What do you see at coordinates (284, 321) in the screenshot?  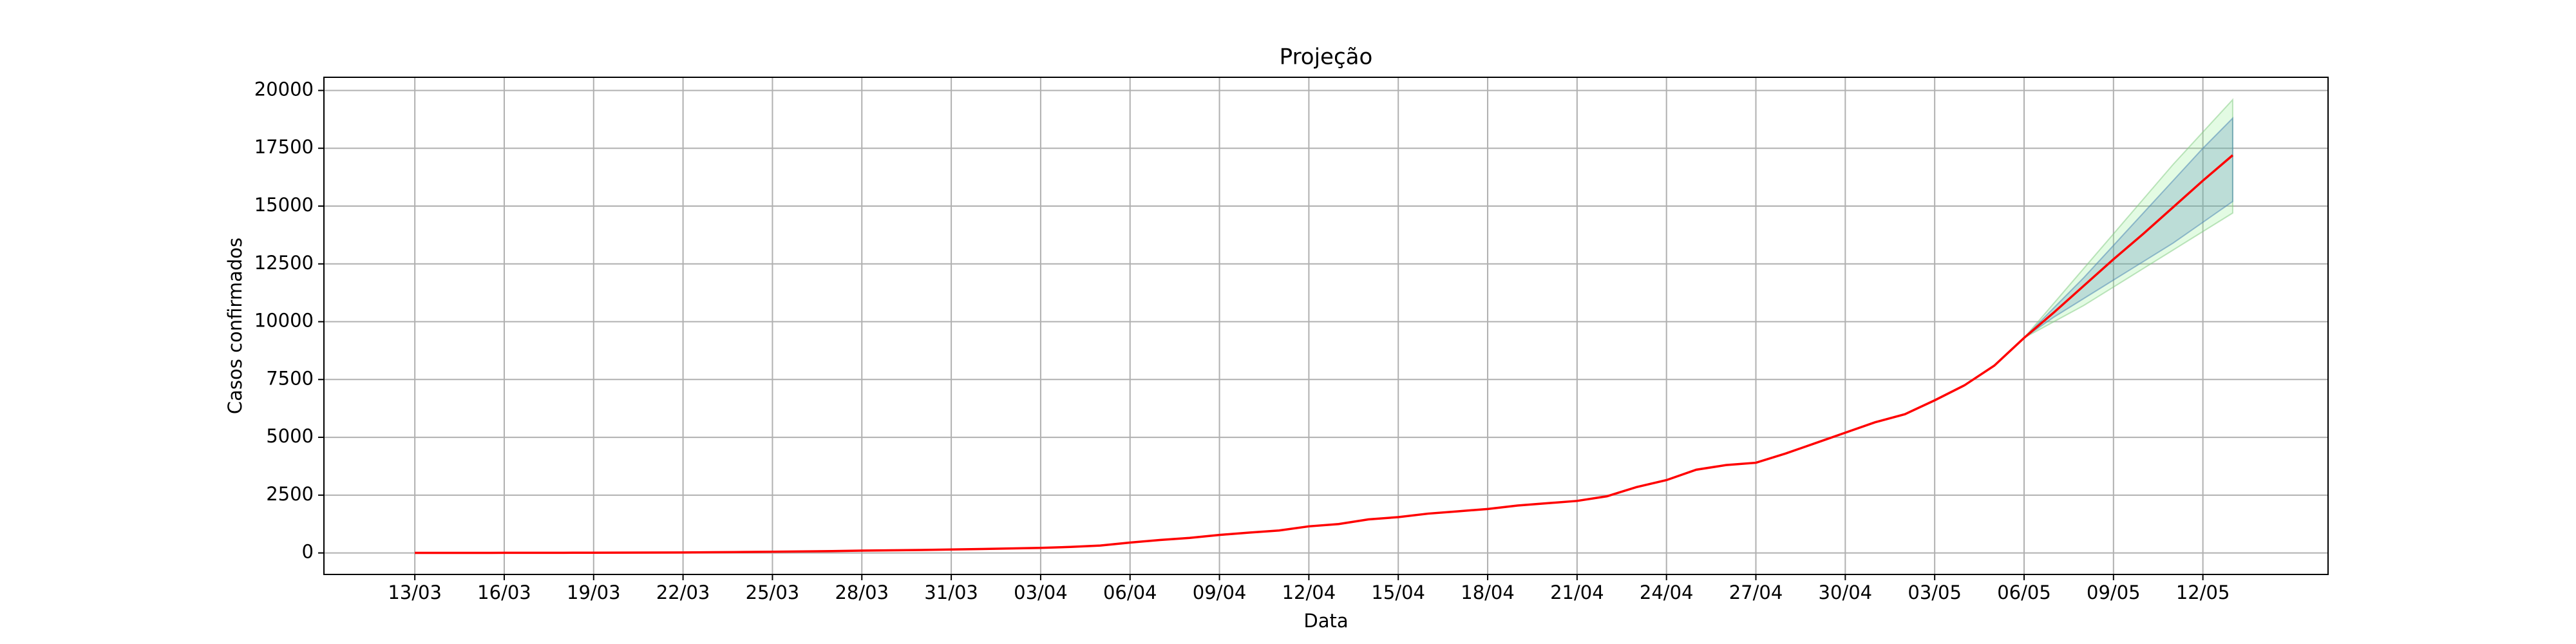 I see `y-tick-label: 10000` at bounding box center [284, 321].